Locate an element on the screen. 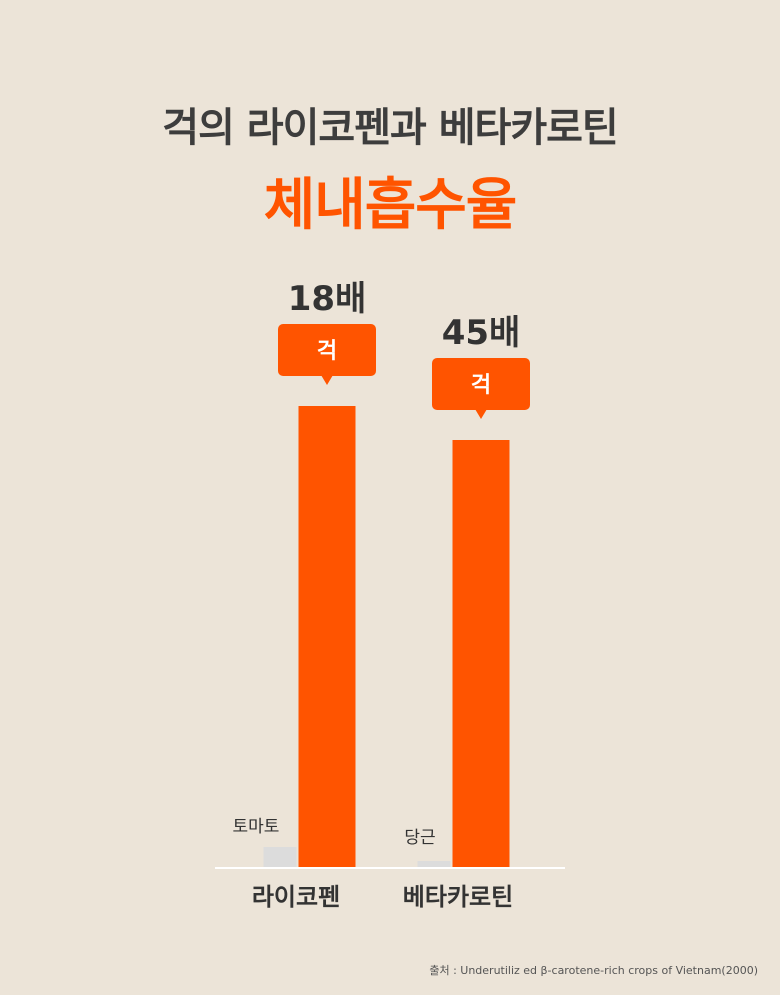  bar-lycopene-geok is located at coordinates (327, 636).